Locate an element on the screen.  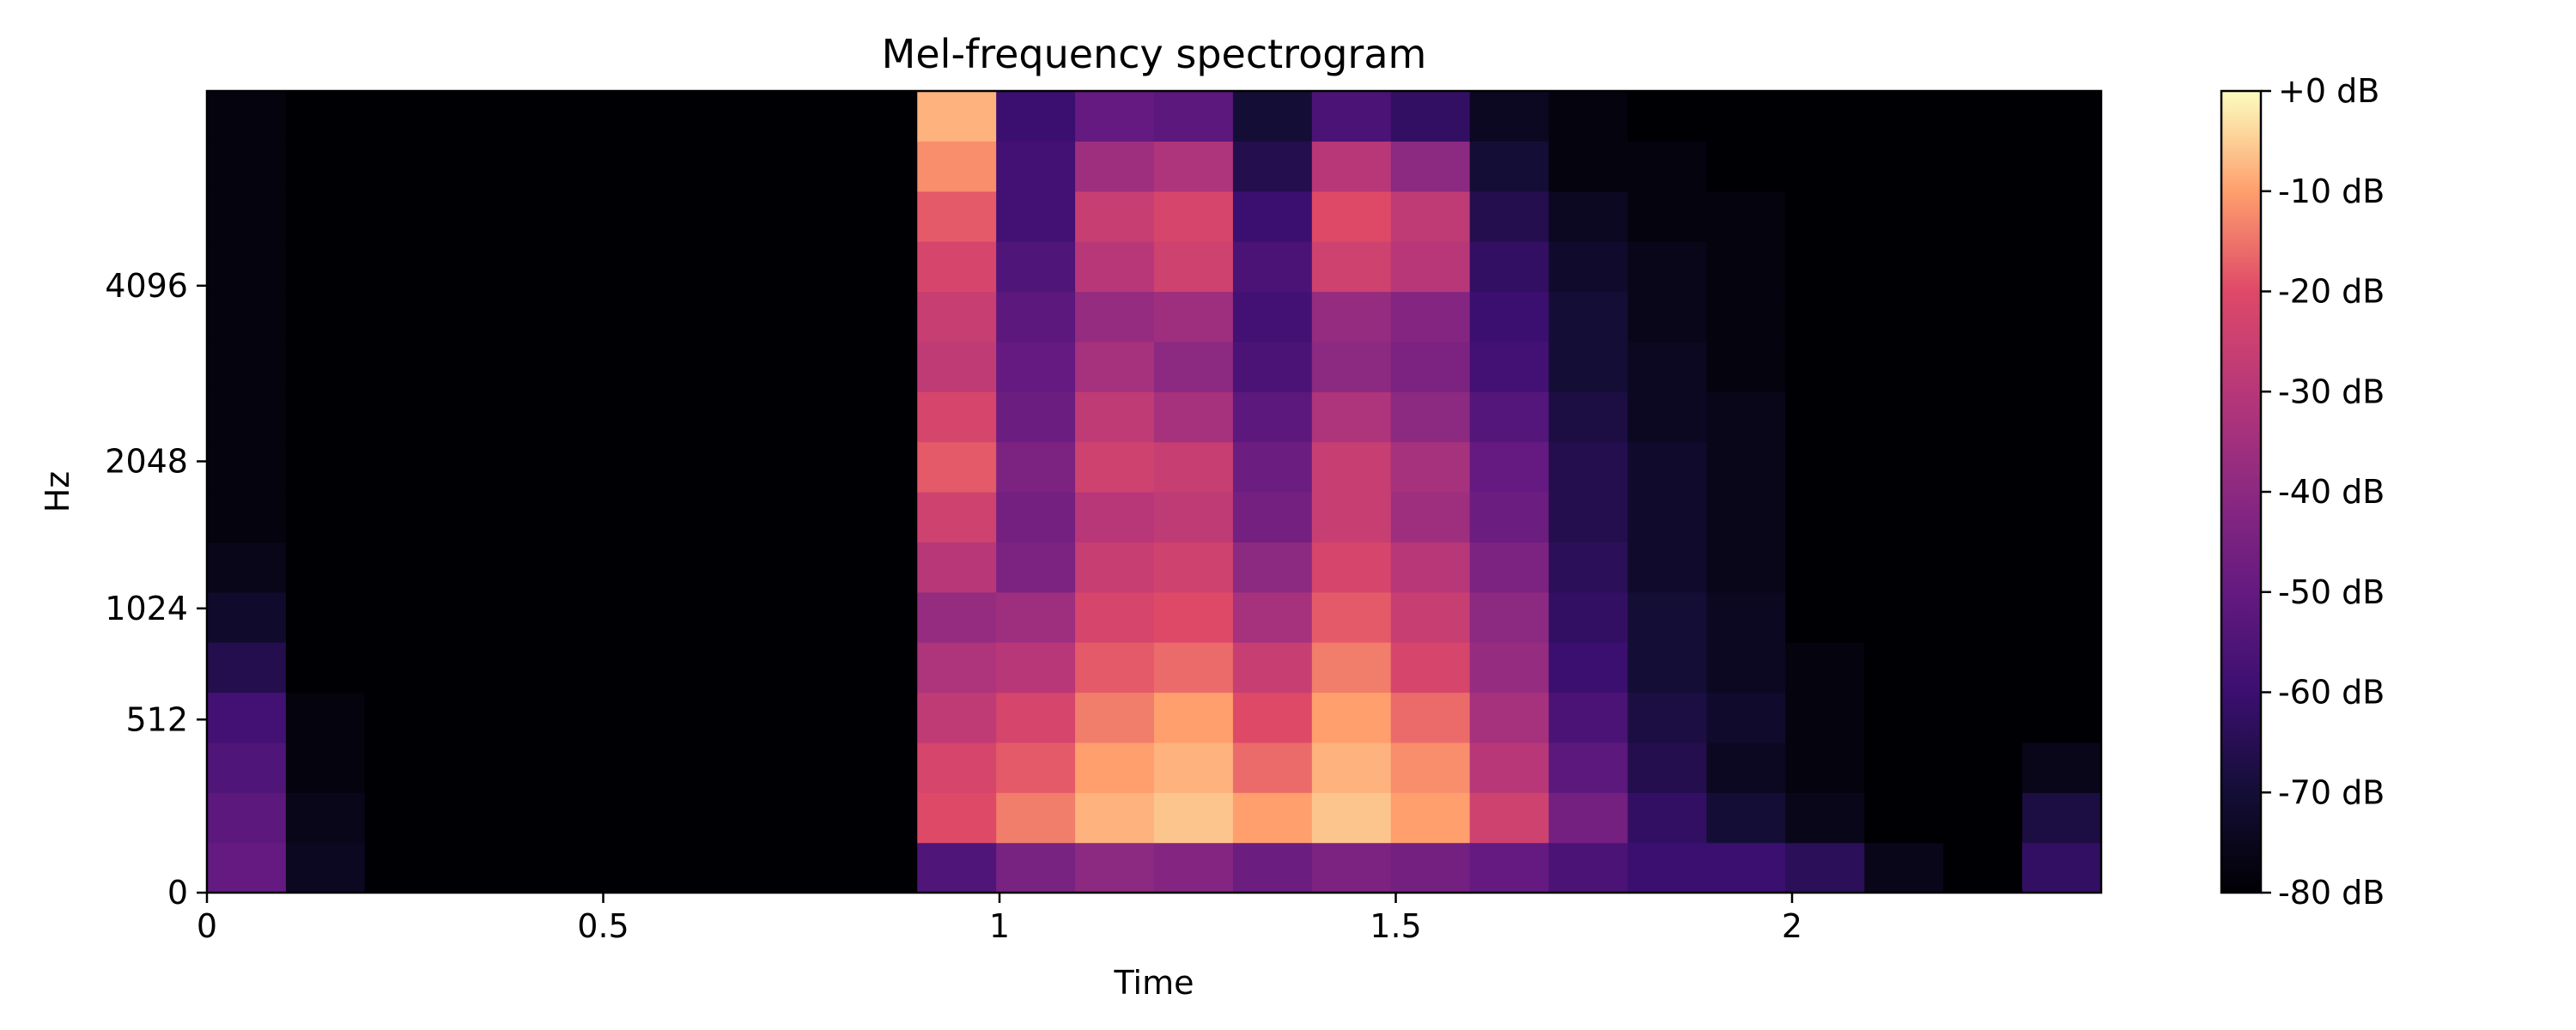
x-axis-label: Time is located at coordinates (1154, 983).